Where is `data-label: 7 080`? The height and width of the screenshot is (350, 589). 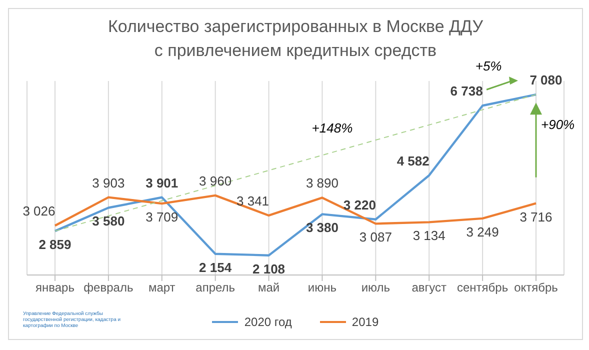
data-label: 7 080 is located at coordinates (546, 80).